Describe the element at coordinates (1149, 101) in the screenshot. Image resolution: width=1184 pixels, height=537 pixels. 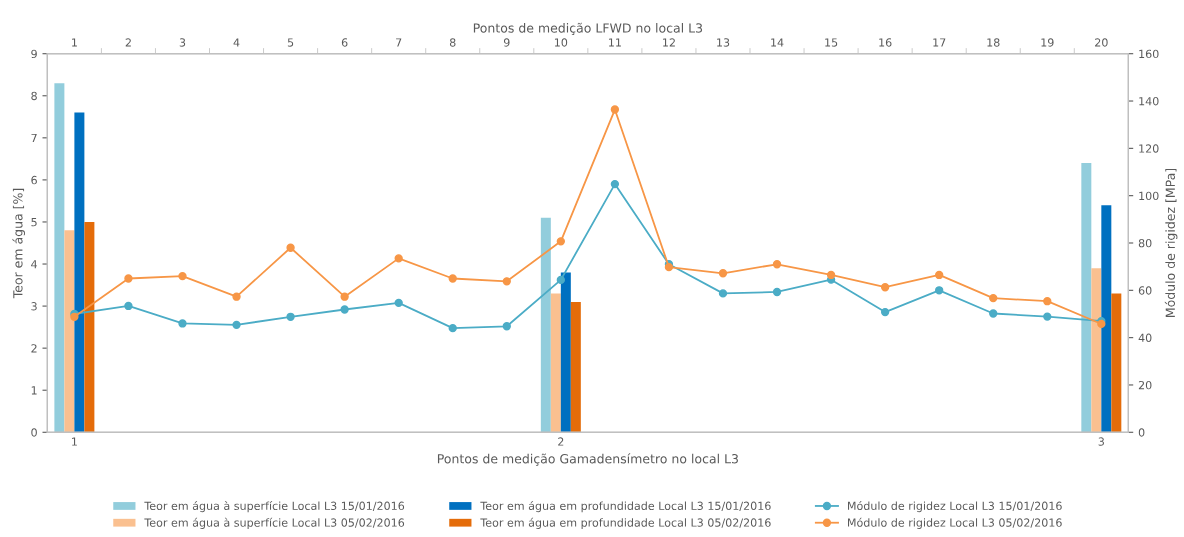
I see `y2-tick-label: 140` at that location.